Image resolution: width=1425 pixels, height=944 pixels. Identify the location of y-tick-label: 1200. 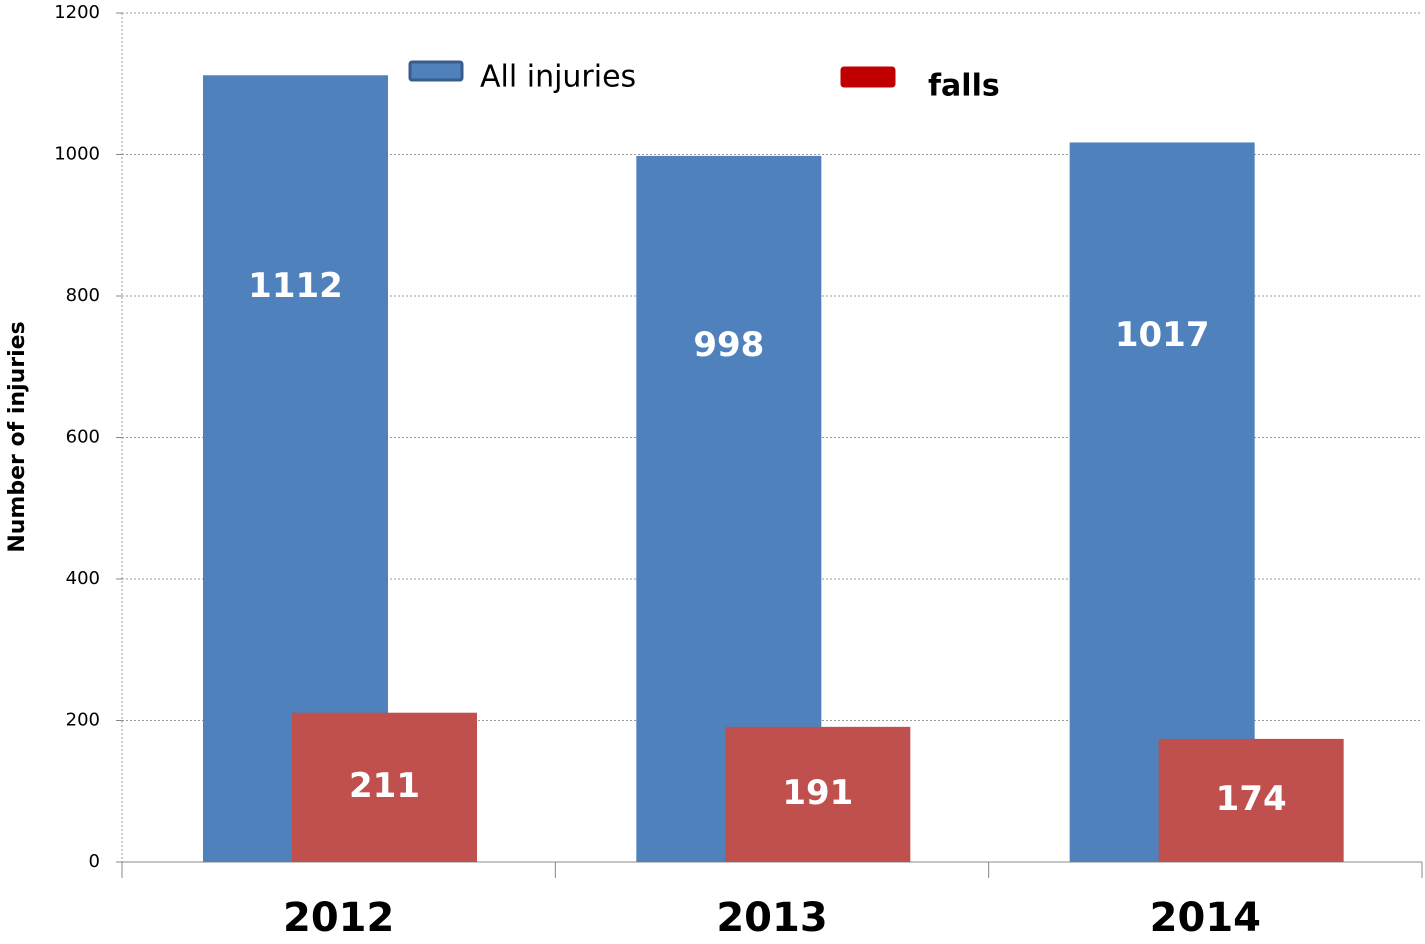
(77, 12).